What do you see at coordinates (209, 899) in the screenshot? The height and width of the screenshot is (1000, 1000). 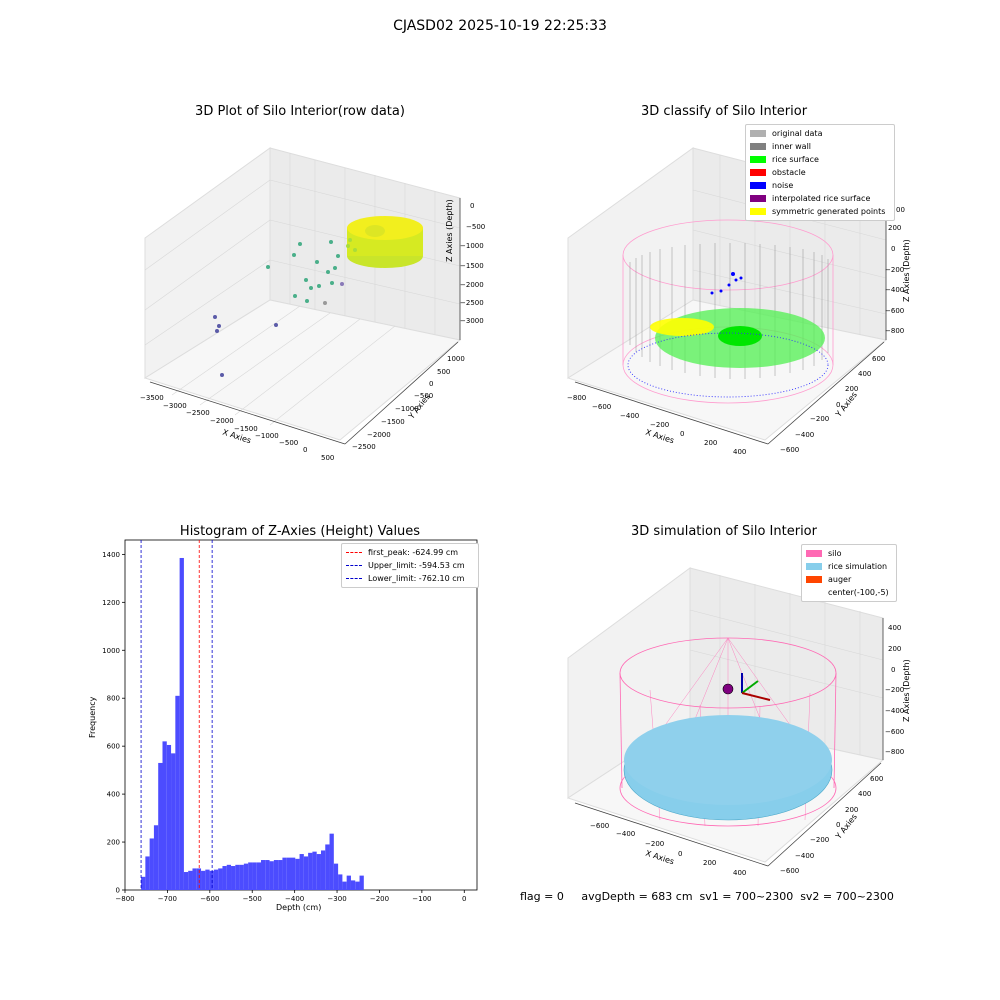 I see `histogram-x-tick-label: −600` at bounding box center [209, 899].